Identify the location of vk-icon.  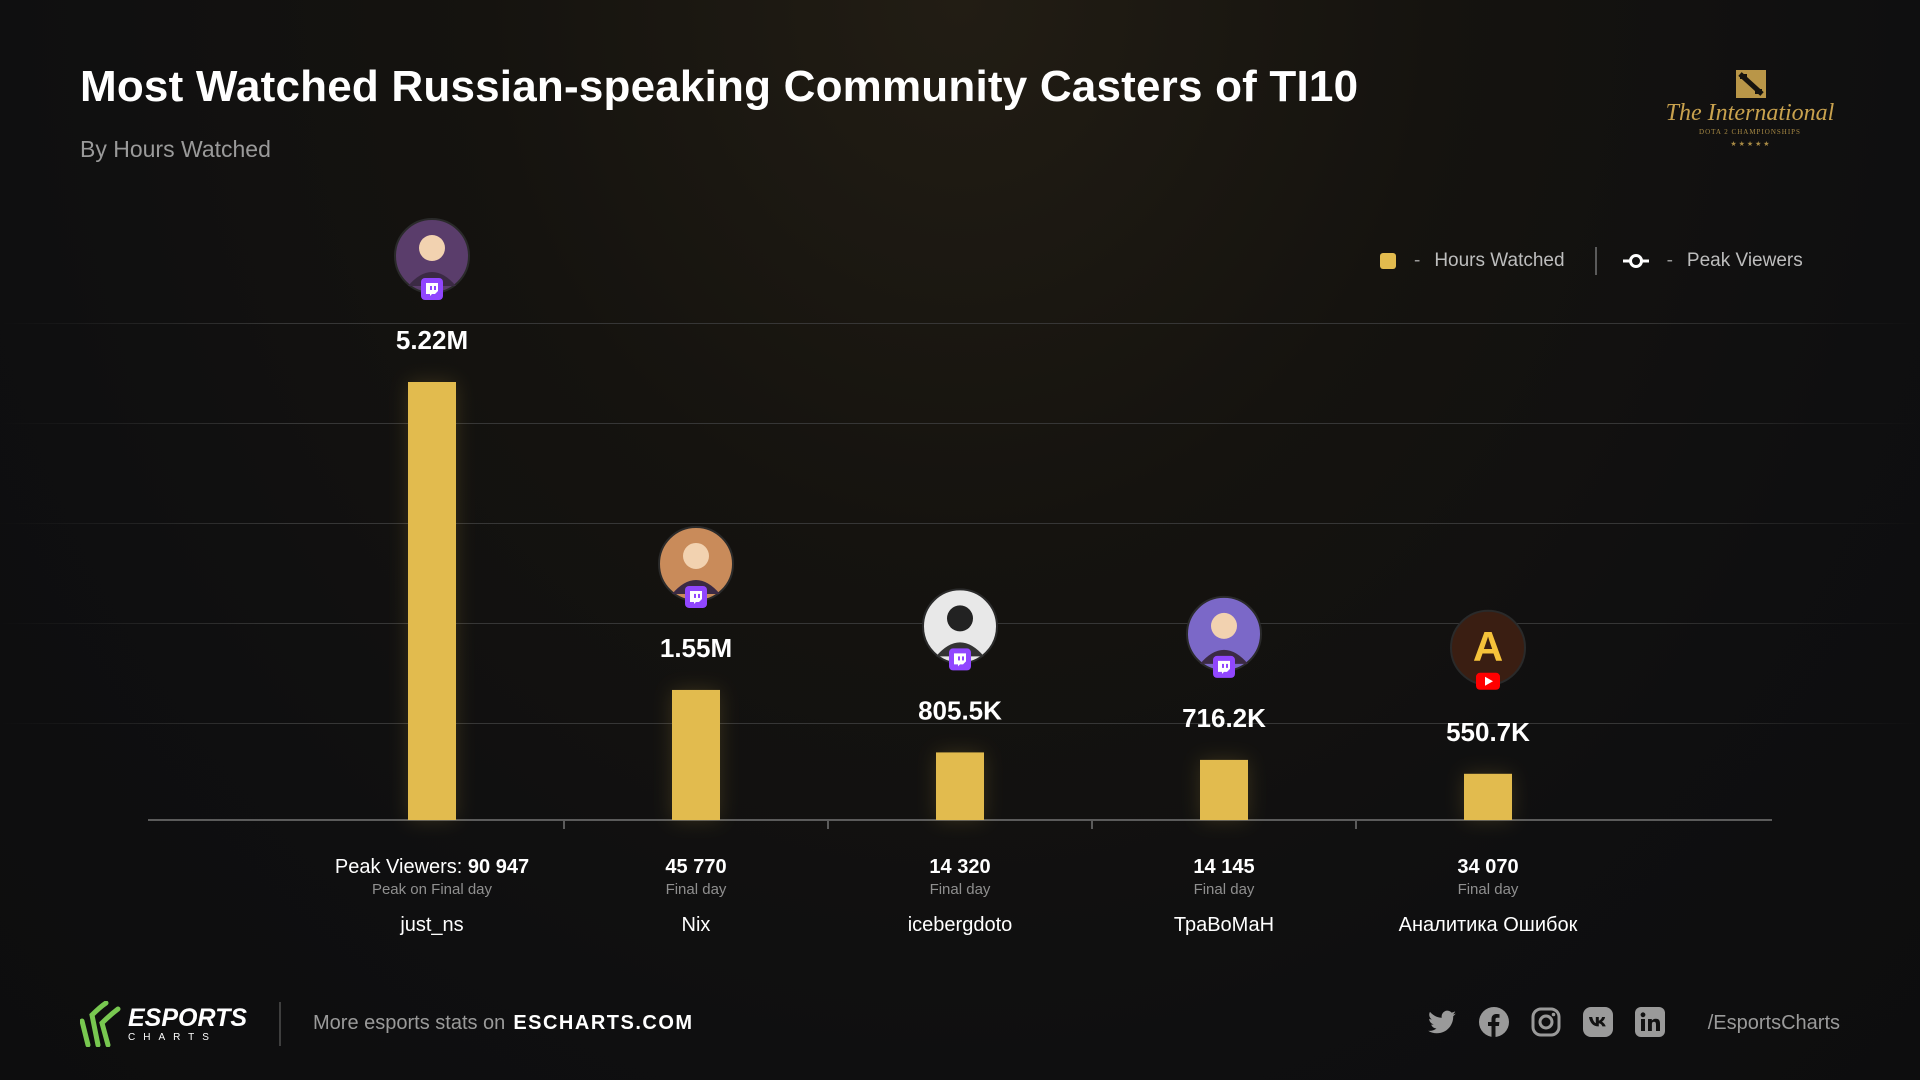
(1598, 1022).